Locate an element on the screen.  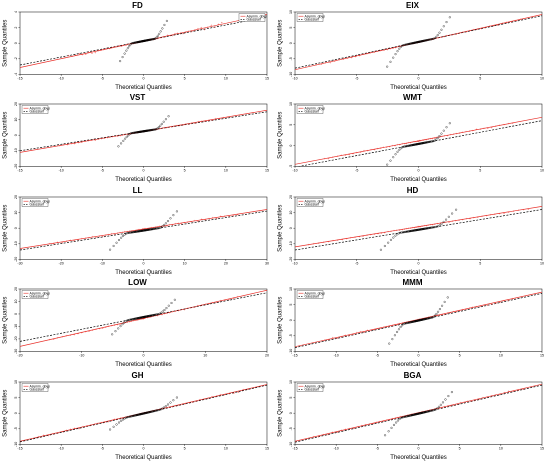
y-tick-label: 0 is located at coordinates (291, 320).